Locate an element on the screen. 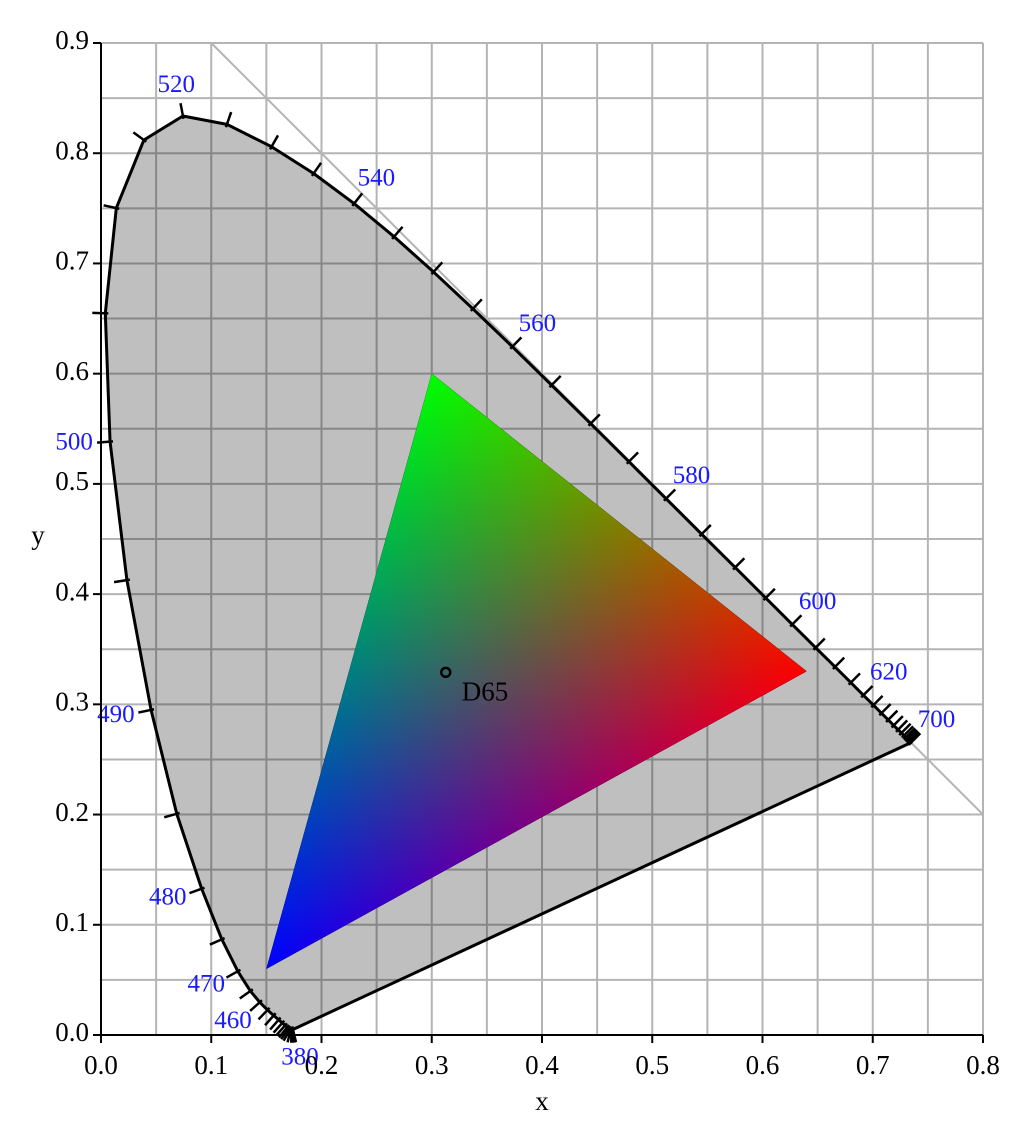  x-tick-label: 0.8 is located at coordinates (983, 1065).